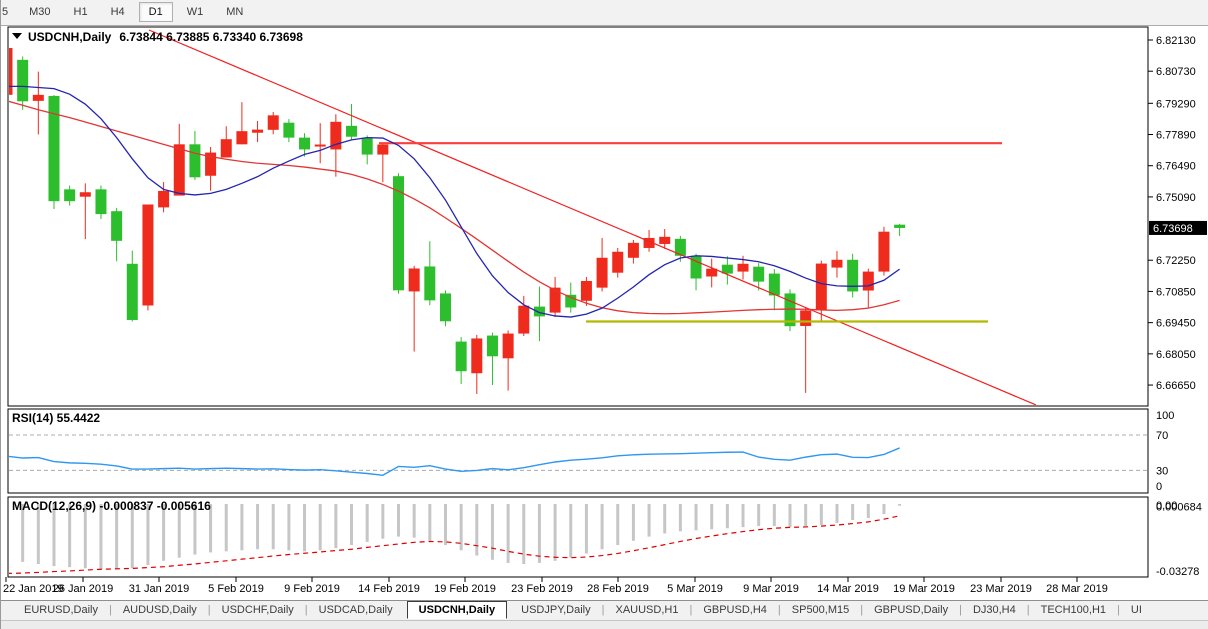 The image size is (1208, 629). I want to click on macd-label: MACD(12,26,9) -0.000837 -0.005616, so click(111, 506).